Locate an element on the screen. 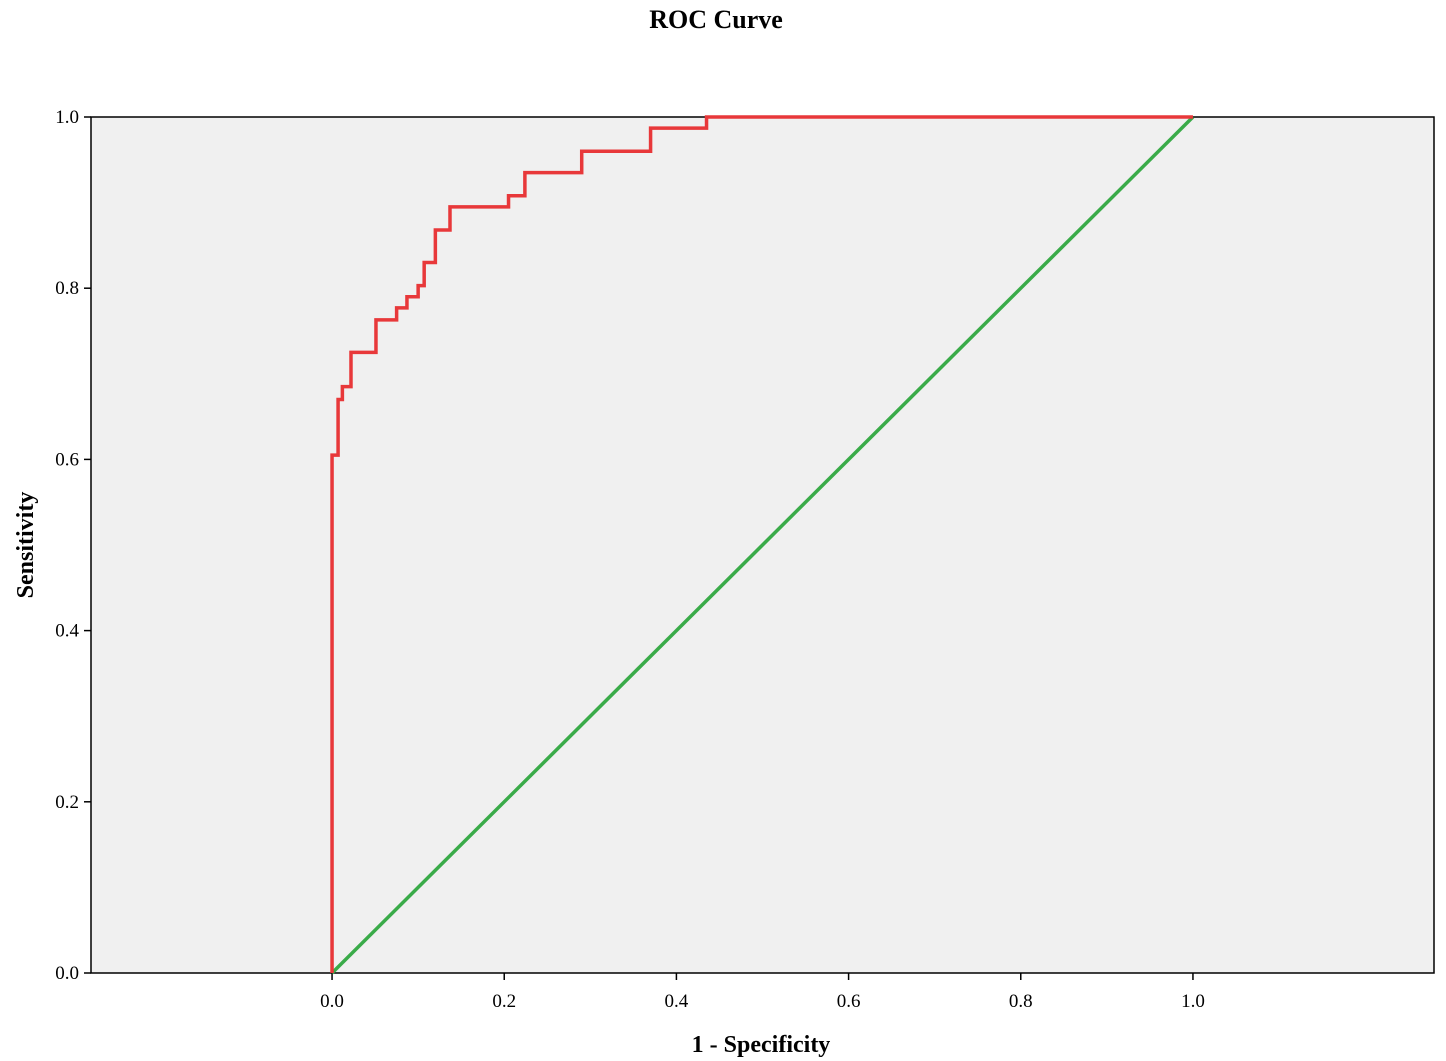 This screenshot has height=1061, width=1446. x-tick-label: 0.2 is located at coordinates (504, 1001).